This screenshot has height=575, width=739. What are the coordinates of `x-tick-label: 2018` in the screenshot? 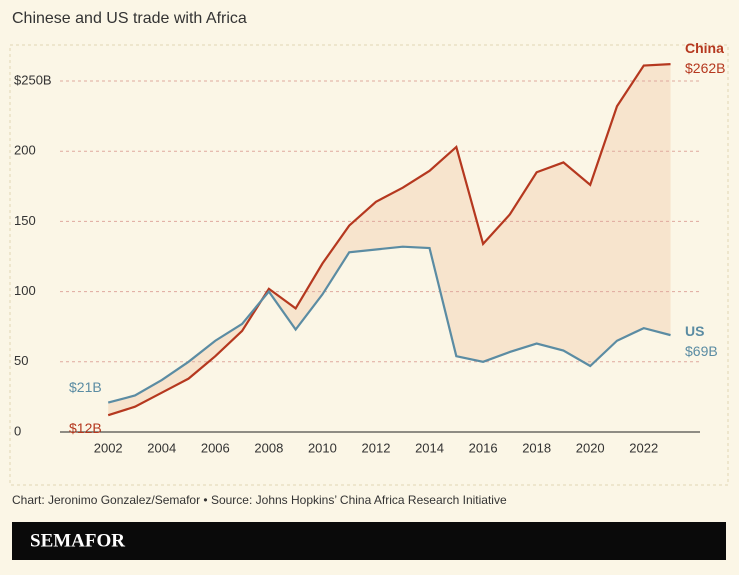 It's located at (536, 447).